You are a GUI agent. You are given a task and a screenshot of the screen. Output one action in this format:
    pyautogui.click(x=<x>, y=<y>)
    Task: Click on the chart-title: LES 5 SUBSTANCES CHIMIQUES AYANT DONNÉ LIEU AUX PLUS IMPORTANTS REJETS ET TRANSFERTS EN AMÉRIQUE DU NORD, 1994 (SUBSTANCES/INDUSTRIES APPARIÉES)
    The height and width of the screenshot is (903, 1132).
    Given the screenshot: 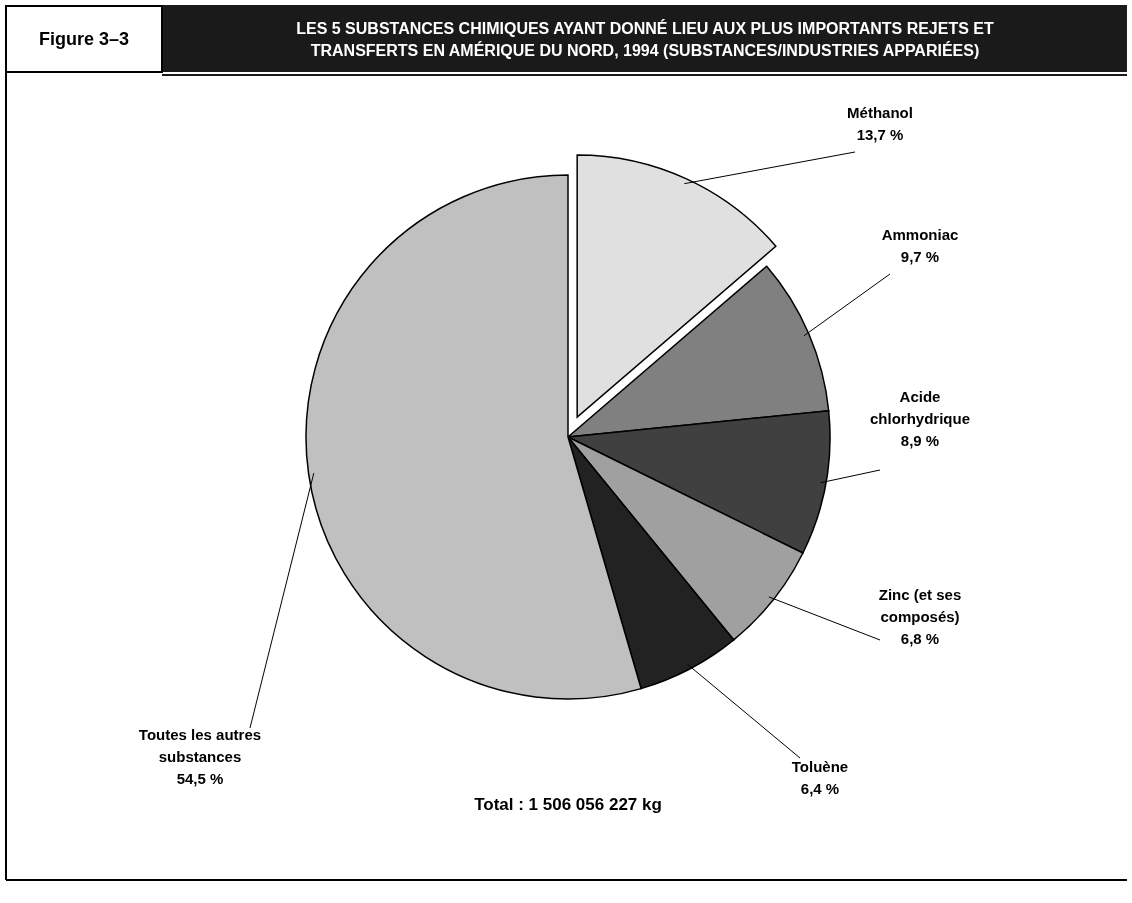 What is the action you would take?
    pyautogui.click(x=645, y=39)
    